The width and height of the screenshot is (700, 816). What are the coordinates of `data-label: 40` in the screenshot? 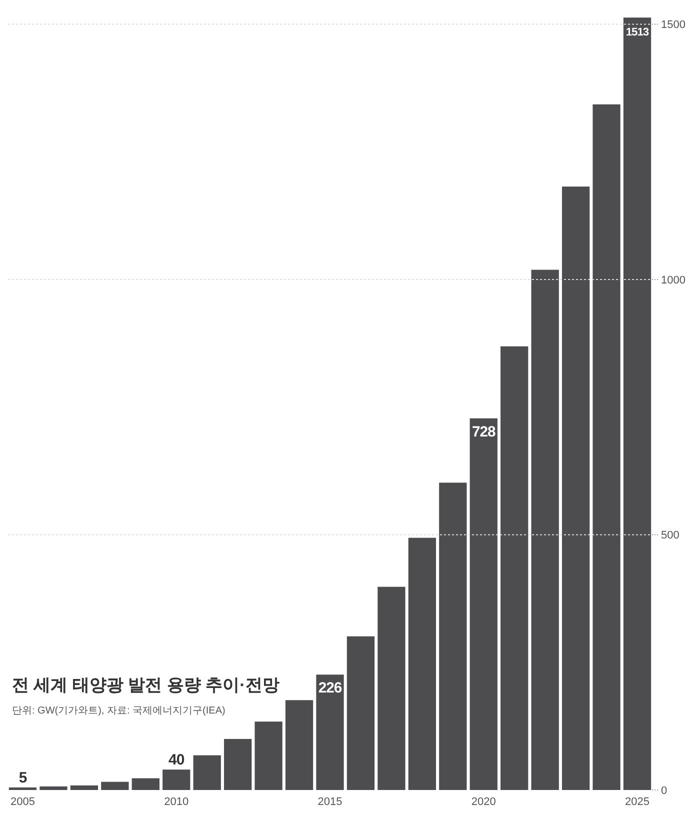 It's located at (176, 760).